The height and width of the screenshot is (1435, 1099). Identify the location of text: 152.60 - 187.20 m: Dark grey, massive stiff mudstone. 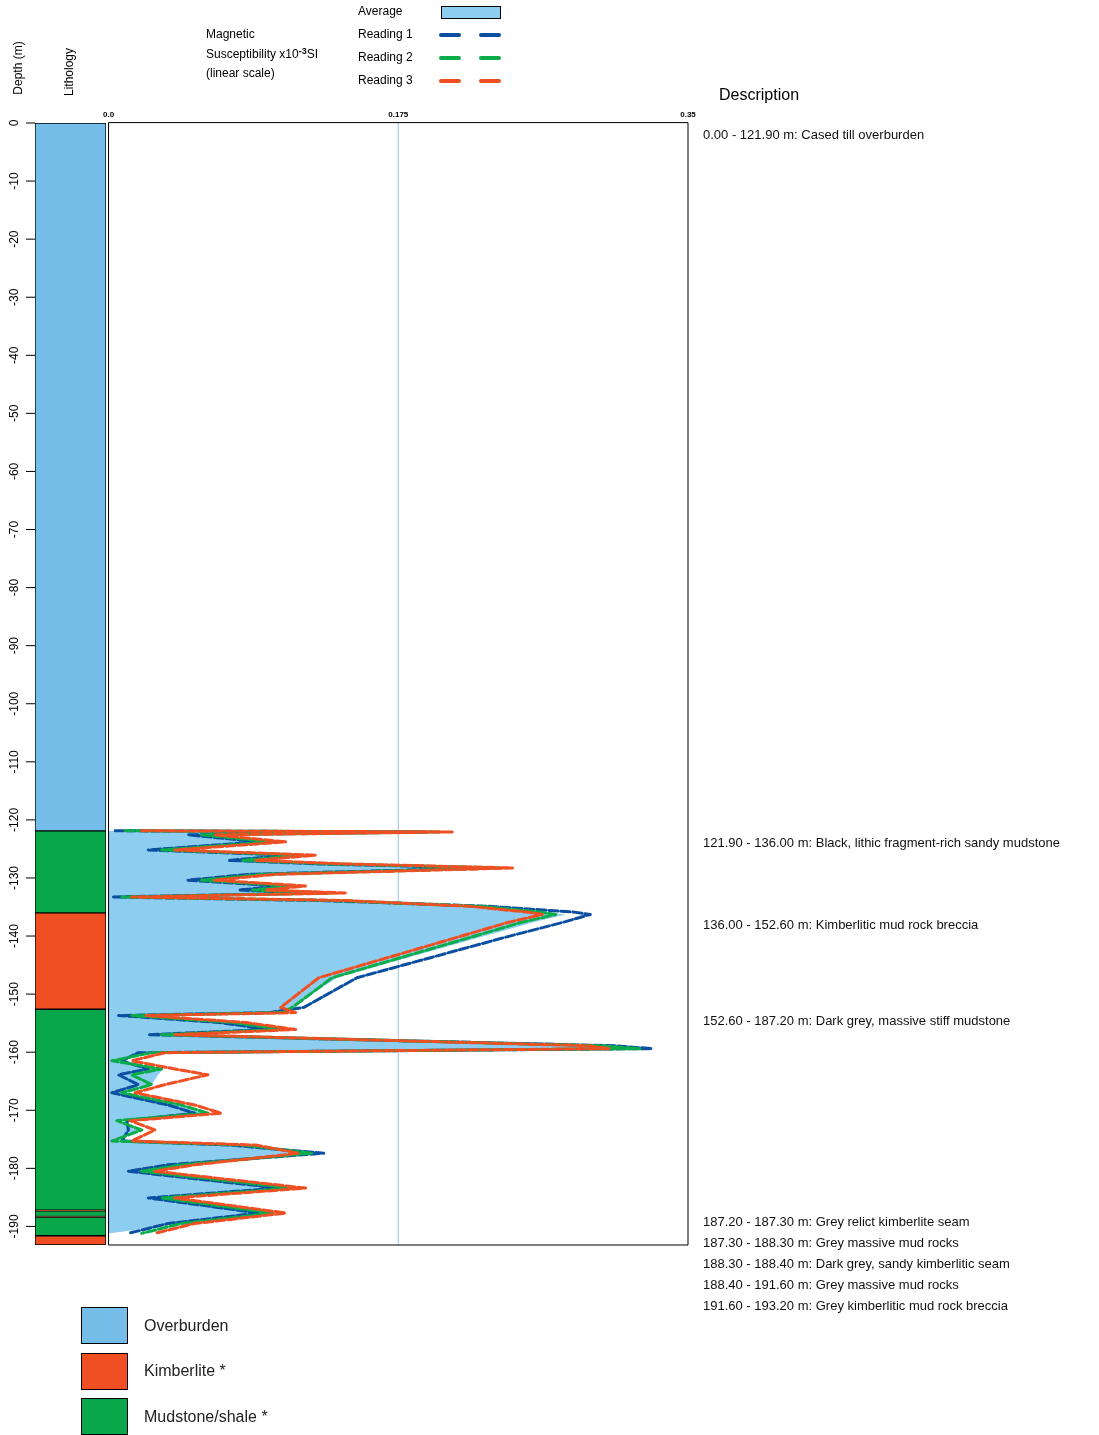
(857, 1021).